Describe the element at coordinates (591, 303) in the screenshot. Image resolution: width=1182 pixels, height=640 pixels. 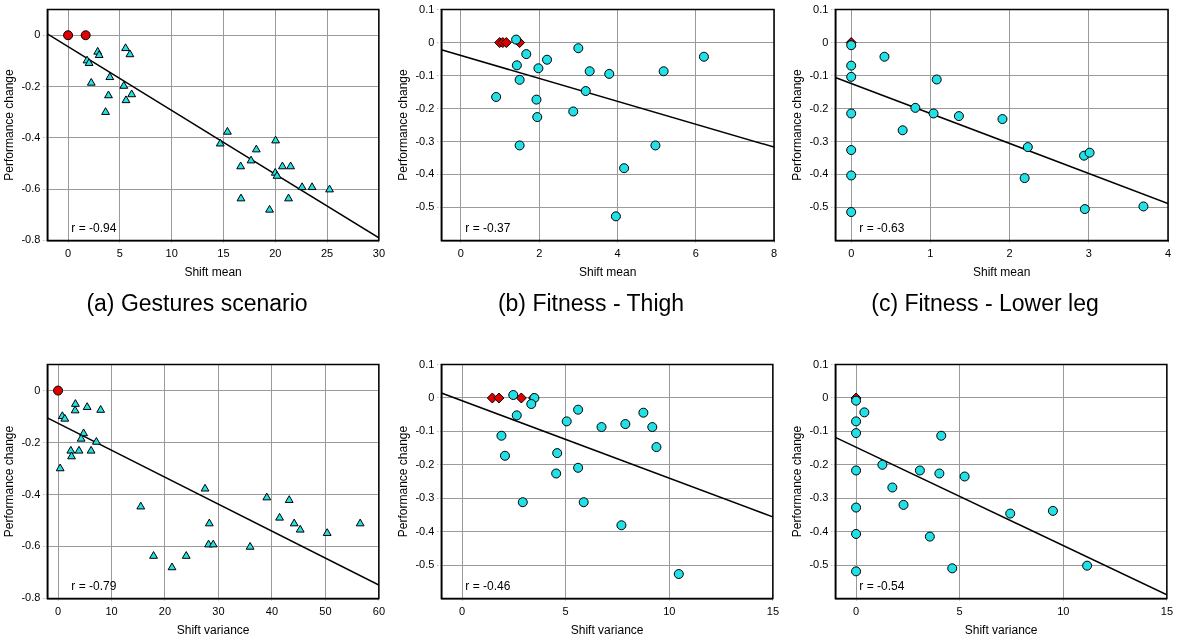
I see `text: (b) Fitness - Thigh` at that location.